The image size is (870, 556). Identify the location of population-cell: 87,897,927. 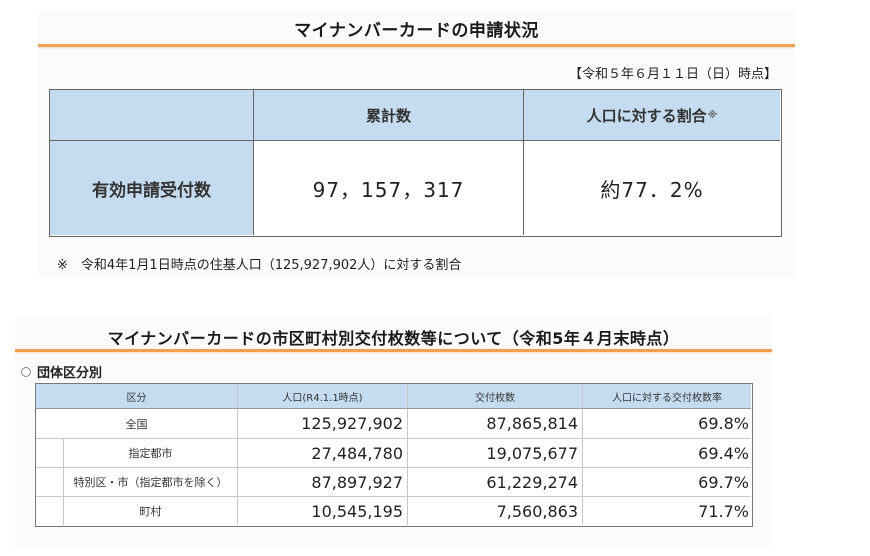
(323, 482).